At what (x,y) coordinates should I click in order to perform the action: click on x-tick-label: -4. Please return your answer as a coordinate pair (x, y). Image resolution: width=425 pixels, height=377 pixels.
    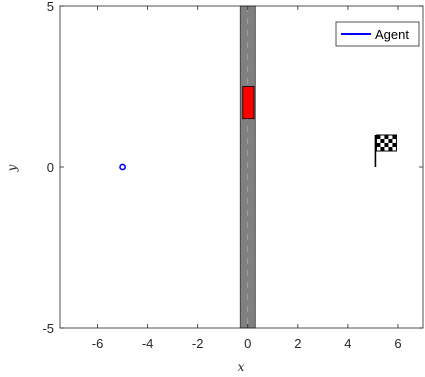
    Looking at the image, I should click on (148, 343).